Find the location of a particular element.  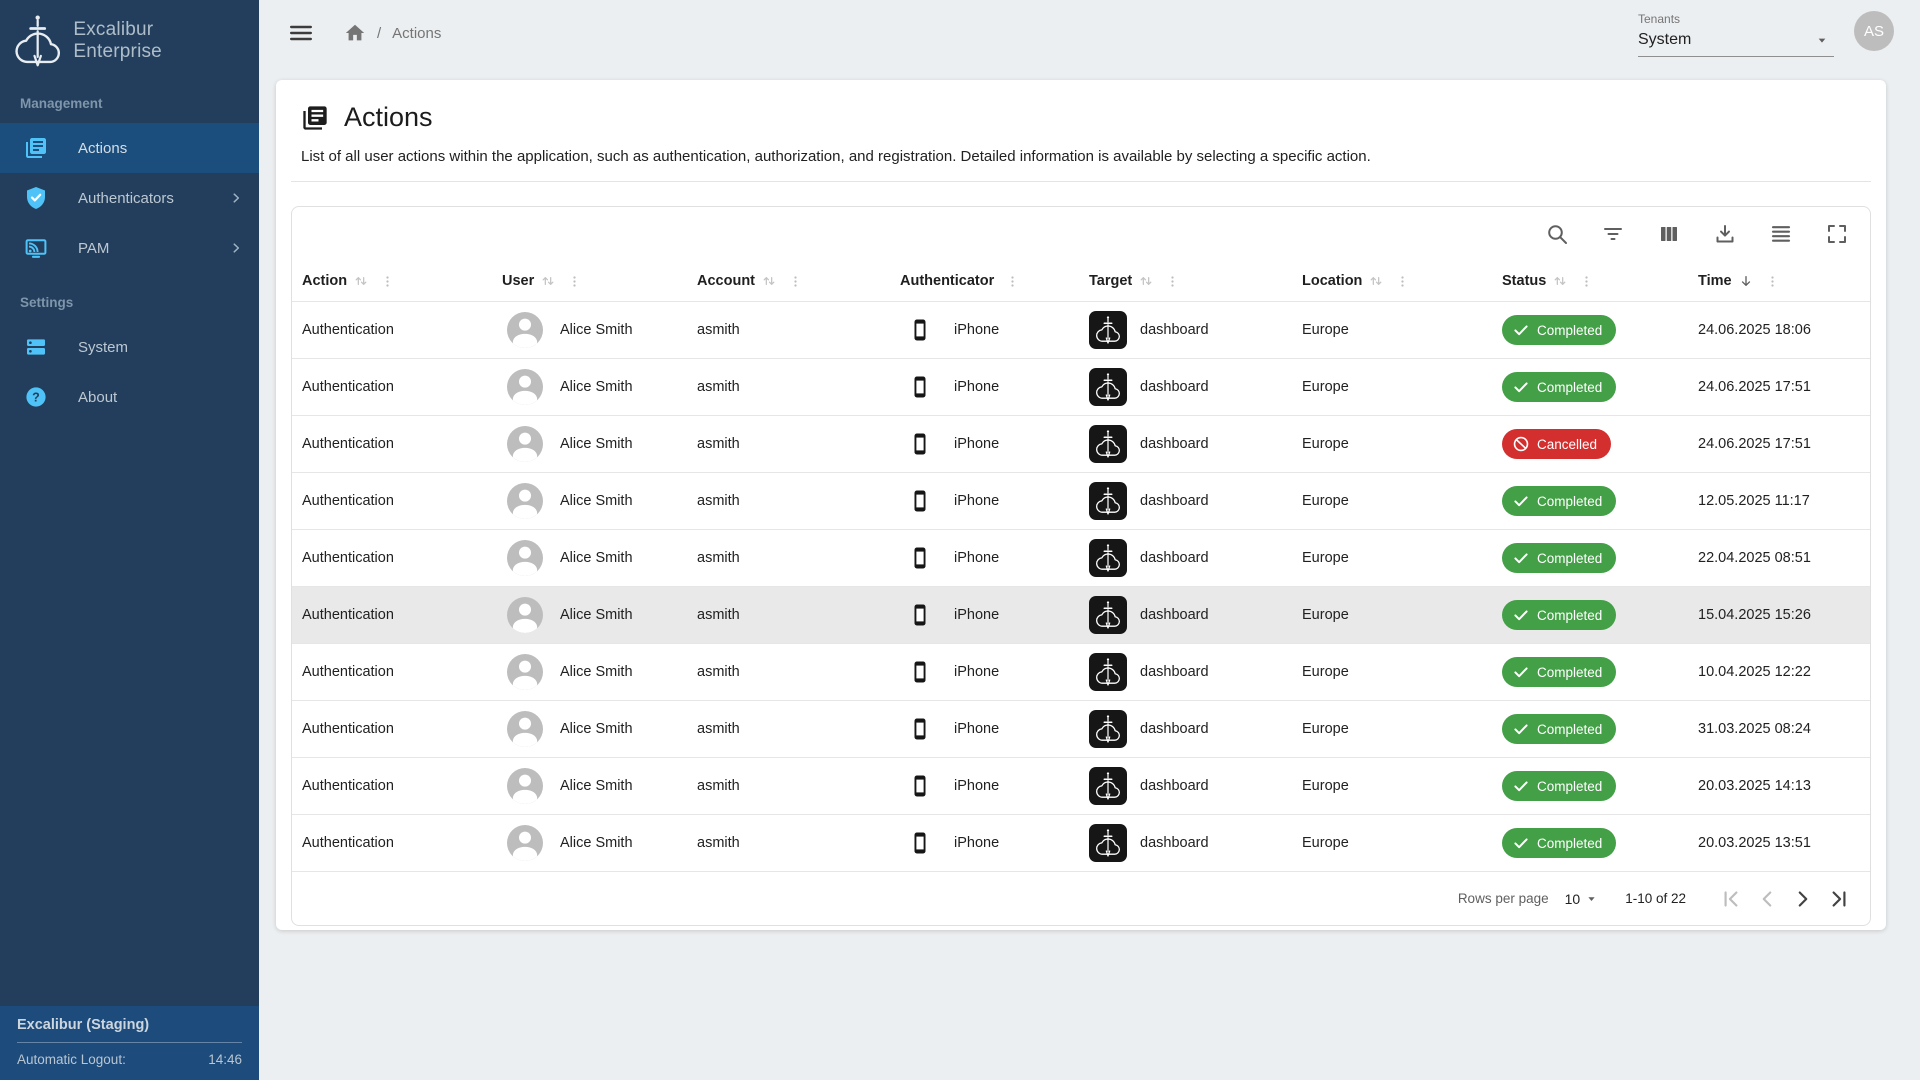

actions-library-icon is located at coordinates (36, 148).